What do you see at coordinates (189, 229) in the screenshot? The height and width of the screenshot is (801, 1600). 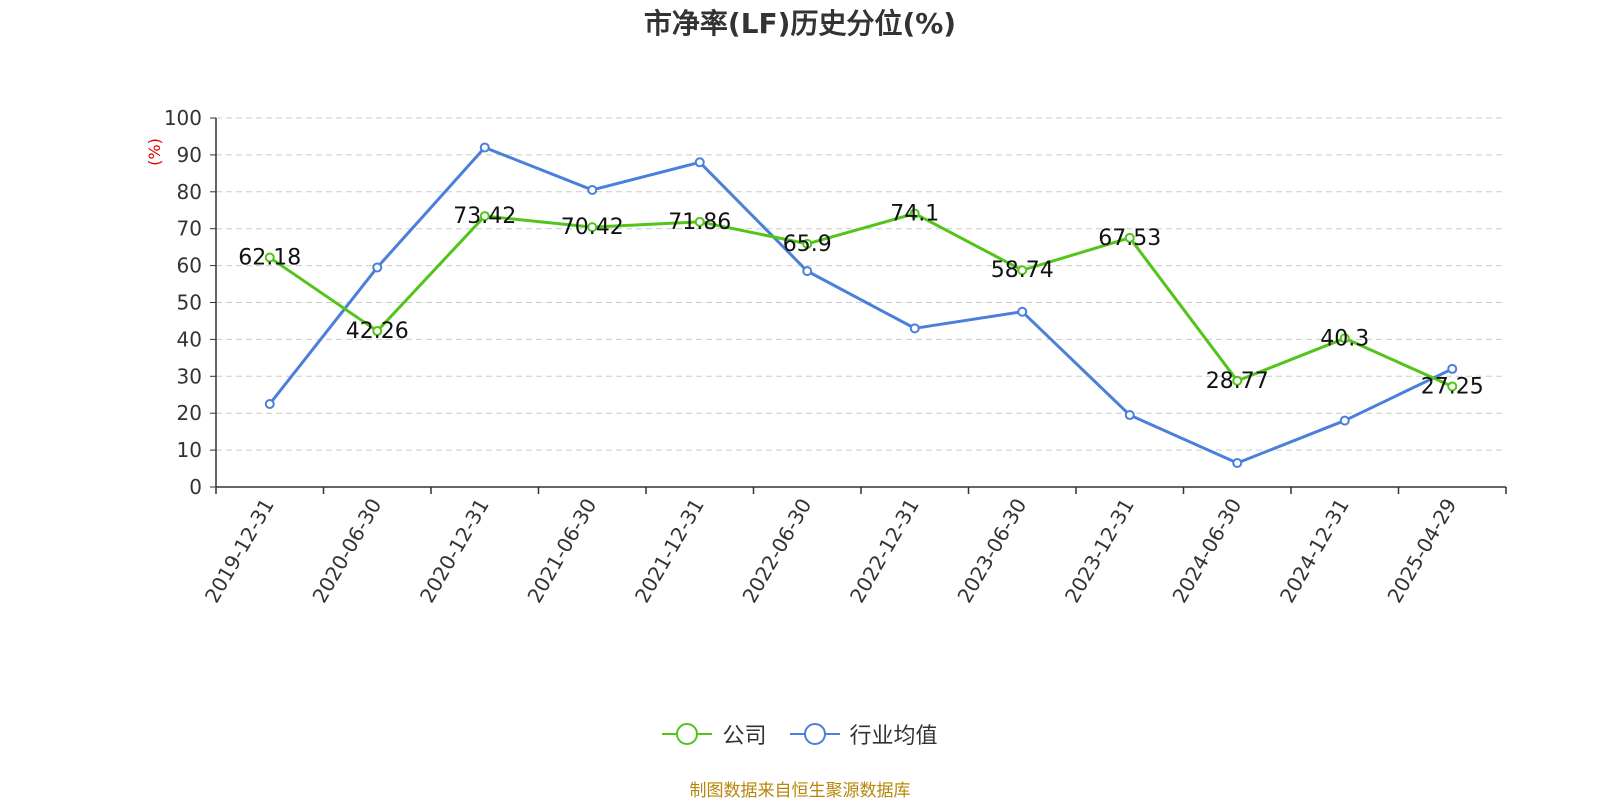 I see `y-tick-label: 70` at bounding box center [189, 229].